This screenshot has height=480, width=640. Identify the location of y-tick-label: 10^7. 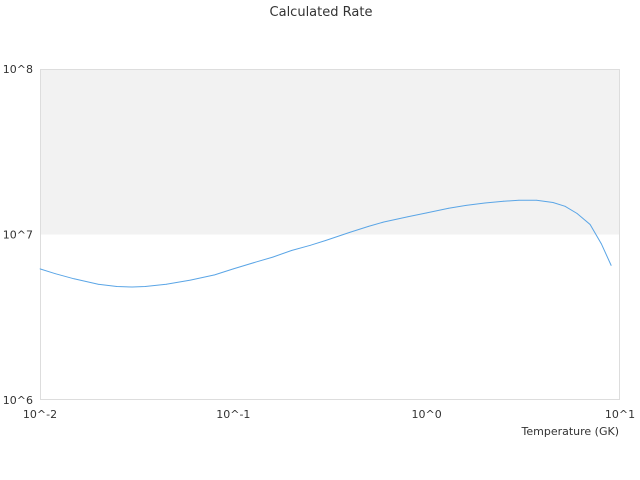
(18, 235).